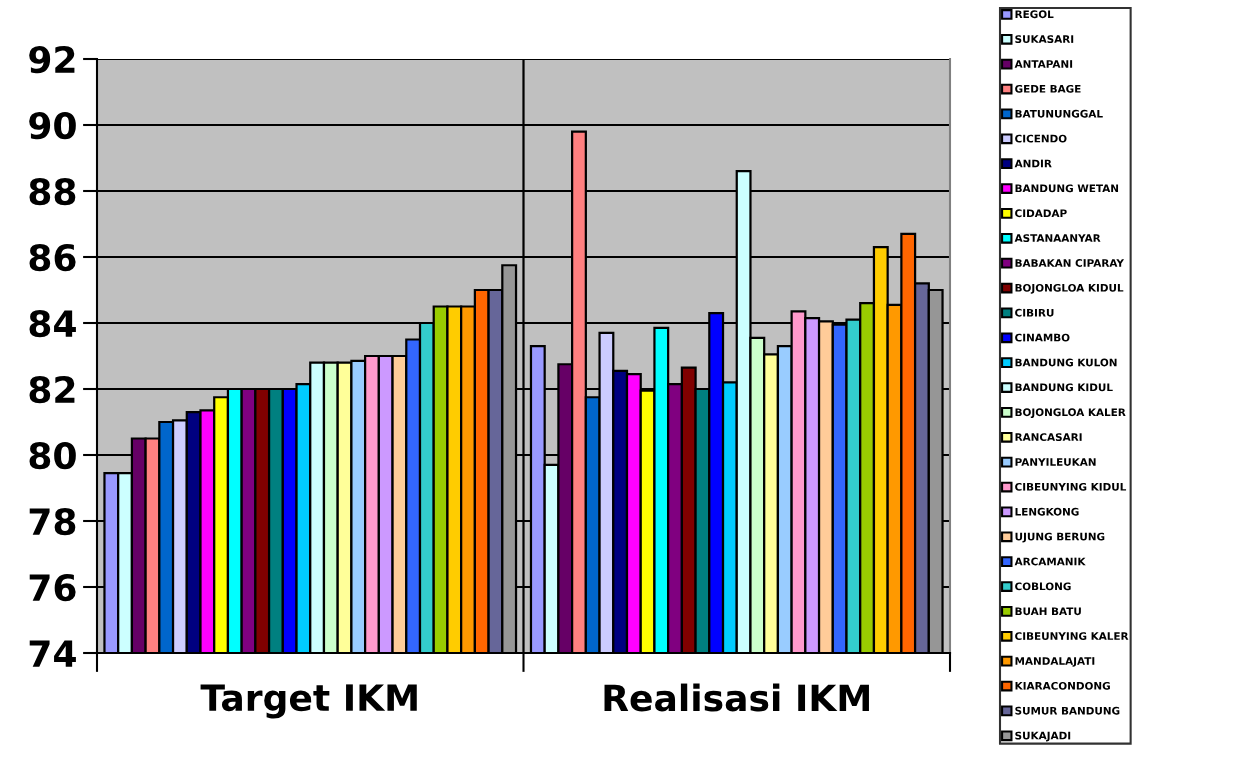  What do you see at coordinates (1067, 710) in the screenshot?
I see `legend-label: SUMUR BANDUNG` at bounding box center [1067, 710].